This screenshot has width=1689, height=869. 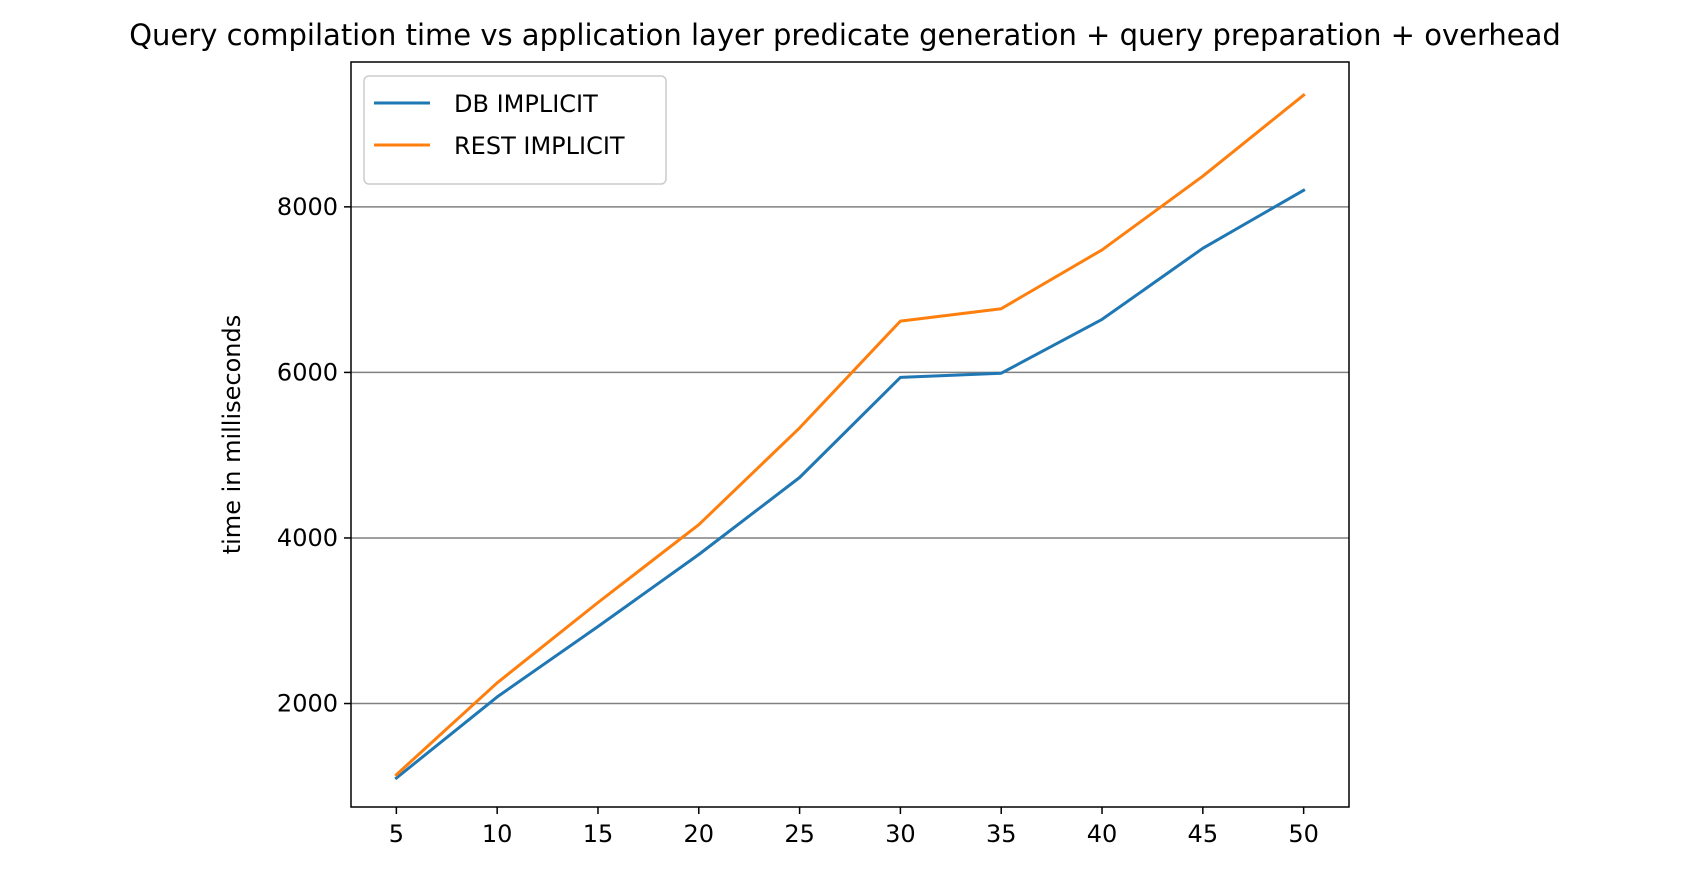 I want to click on x-tick-label: 45, so click(x=1203, y=834).